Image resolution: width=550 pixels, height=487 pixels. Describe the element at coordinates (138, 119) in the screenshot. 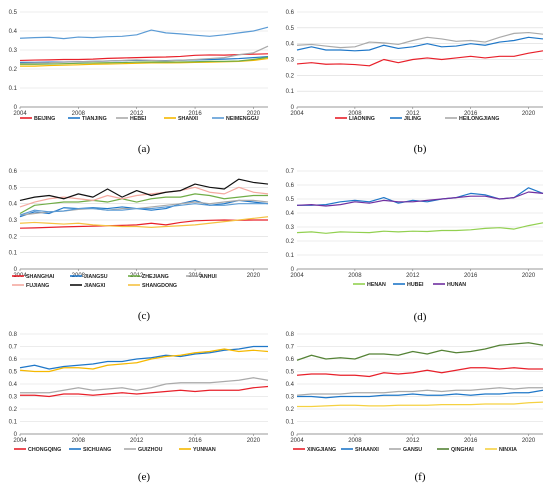

I see `legend-label: HEBEI` at that location.